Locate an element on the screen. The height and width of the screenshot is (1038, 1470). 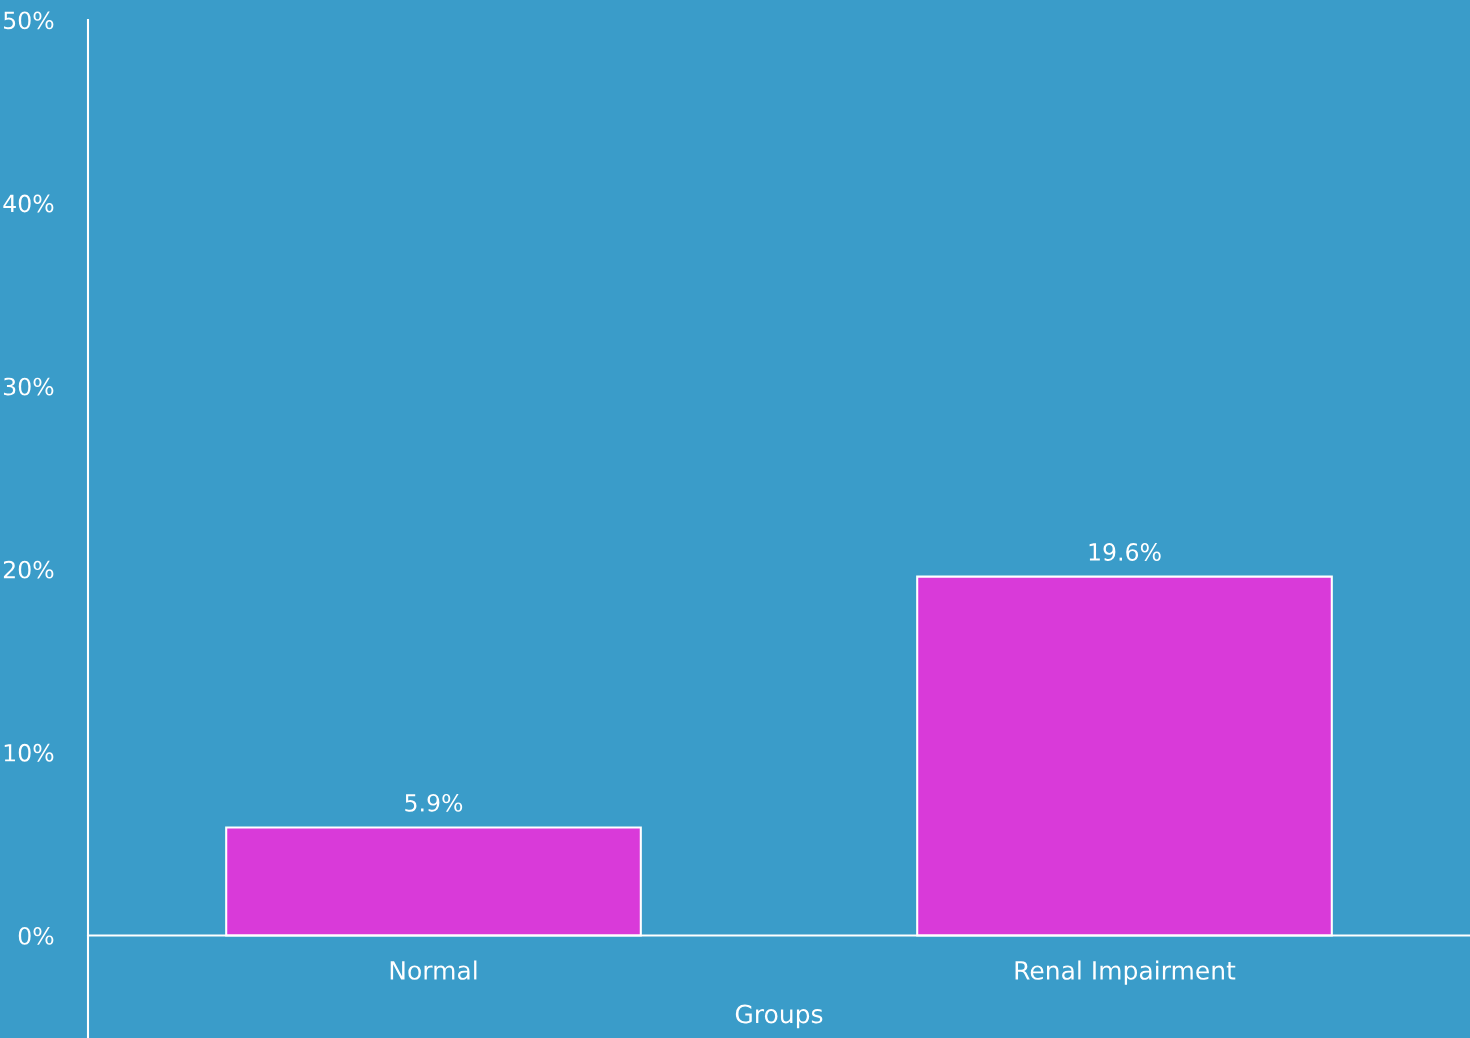
y-tick-label: 20% is located at coordinates (28, 569).